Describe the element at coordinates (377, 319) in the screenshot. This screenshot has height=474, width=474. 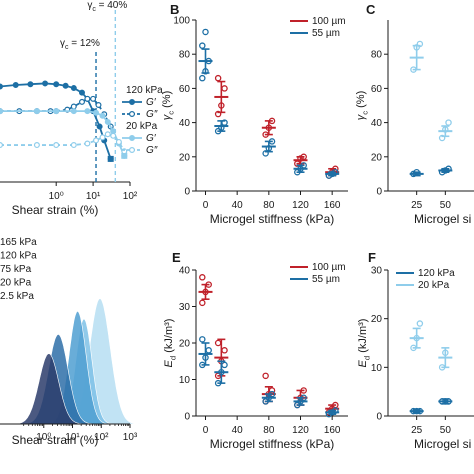
I see `panel-f-y-tick-label: 20` at that location.